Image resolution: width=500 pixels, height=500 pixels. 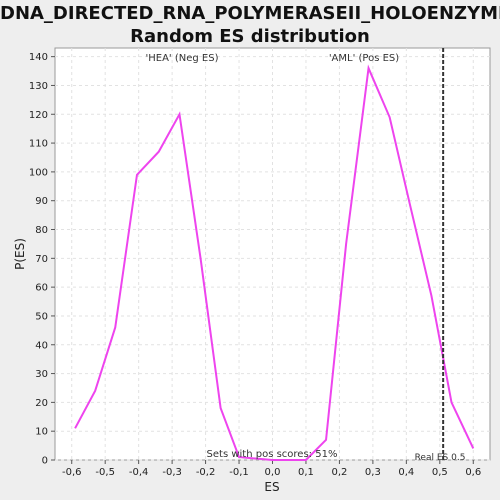 What do you see at coordinates (41, 288) in the screenshot?
I see `y-tick-label: 60` at bounding box center [41, 288].